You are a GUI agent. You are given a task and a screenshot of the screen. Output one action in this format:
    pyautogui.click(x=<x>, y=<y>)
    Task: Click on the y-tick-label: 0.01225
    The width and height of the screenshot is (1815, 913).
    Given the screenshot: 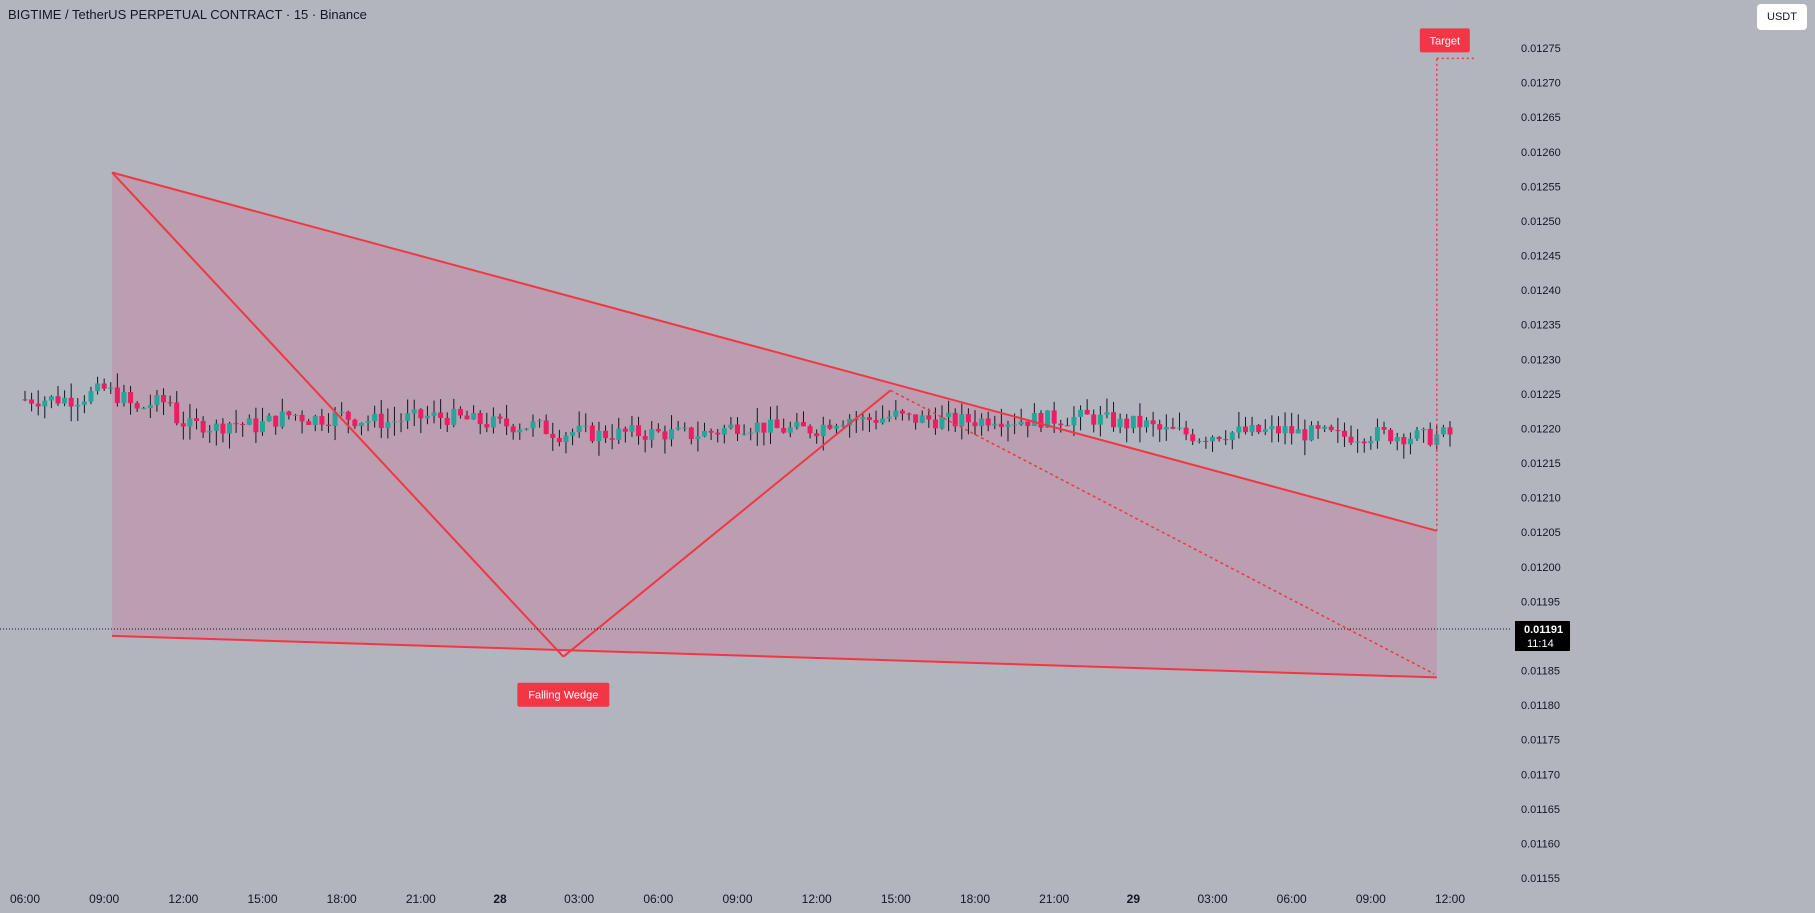 What is the action you would take?
    pyautogui.click(x=1541, y=395)
    